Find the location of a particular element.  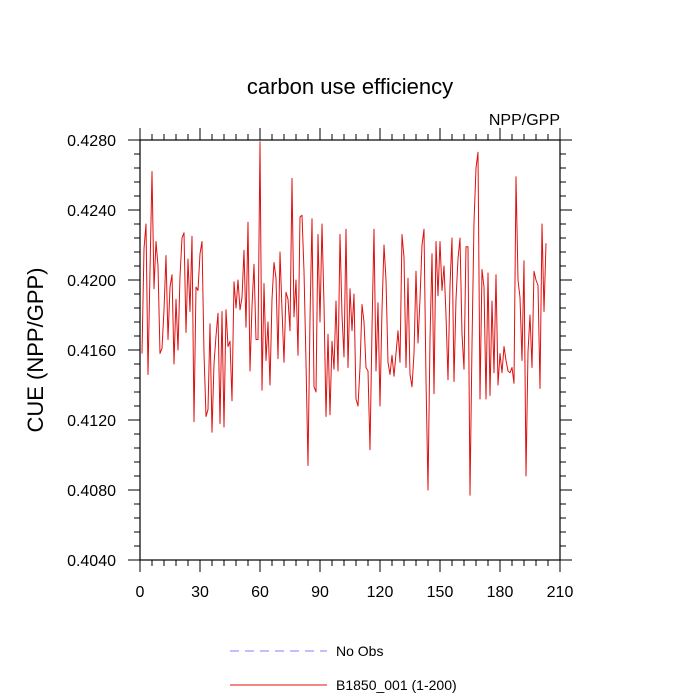

y-tick-label: 0.4040 is located at coordinates (91, 561).